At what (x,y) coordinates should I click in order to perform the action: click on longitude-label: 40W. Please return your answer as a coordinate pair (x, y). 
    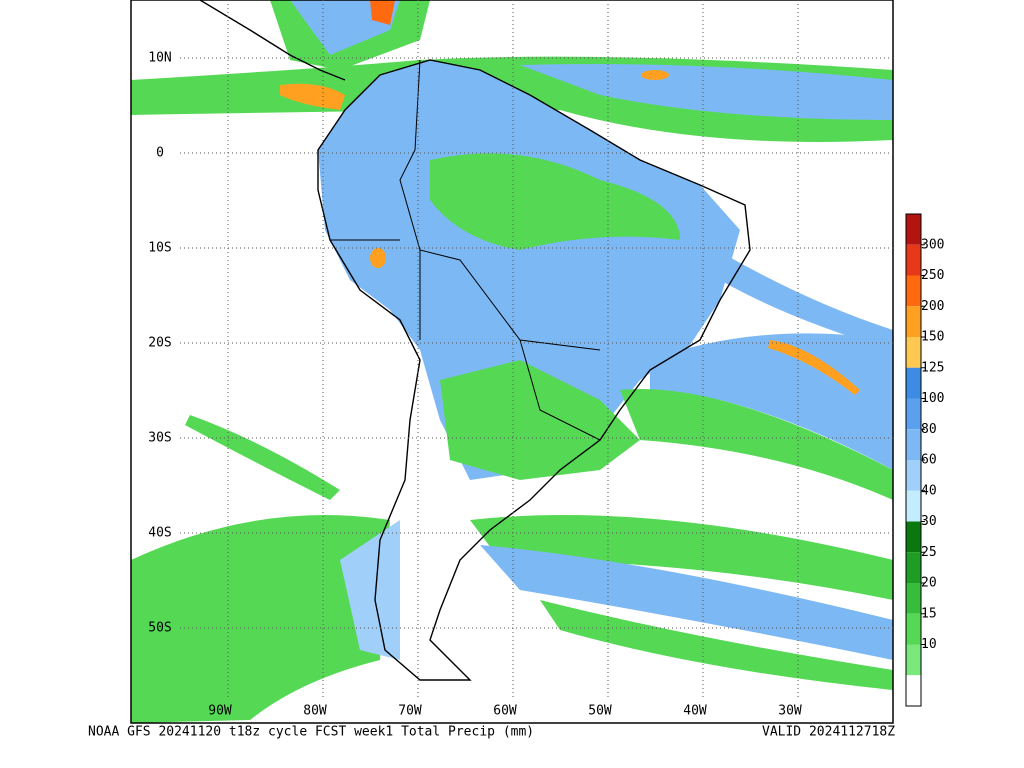
    Looking at the image, I should click on (695, 711).